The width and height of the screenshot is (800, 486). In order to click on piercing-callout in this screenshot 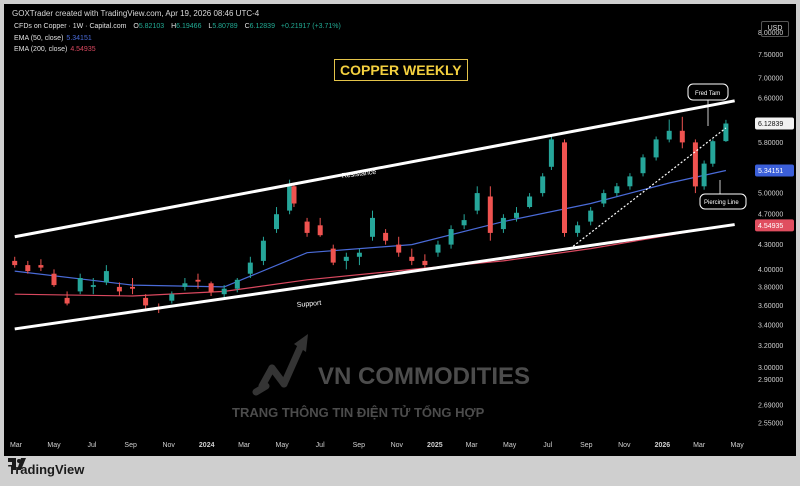, I will do `click(723, 201)`.